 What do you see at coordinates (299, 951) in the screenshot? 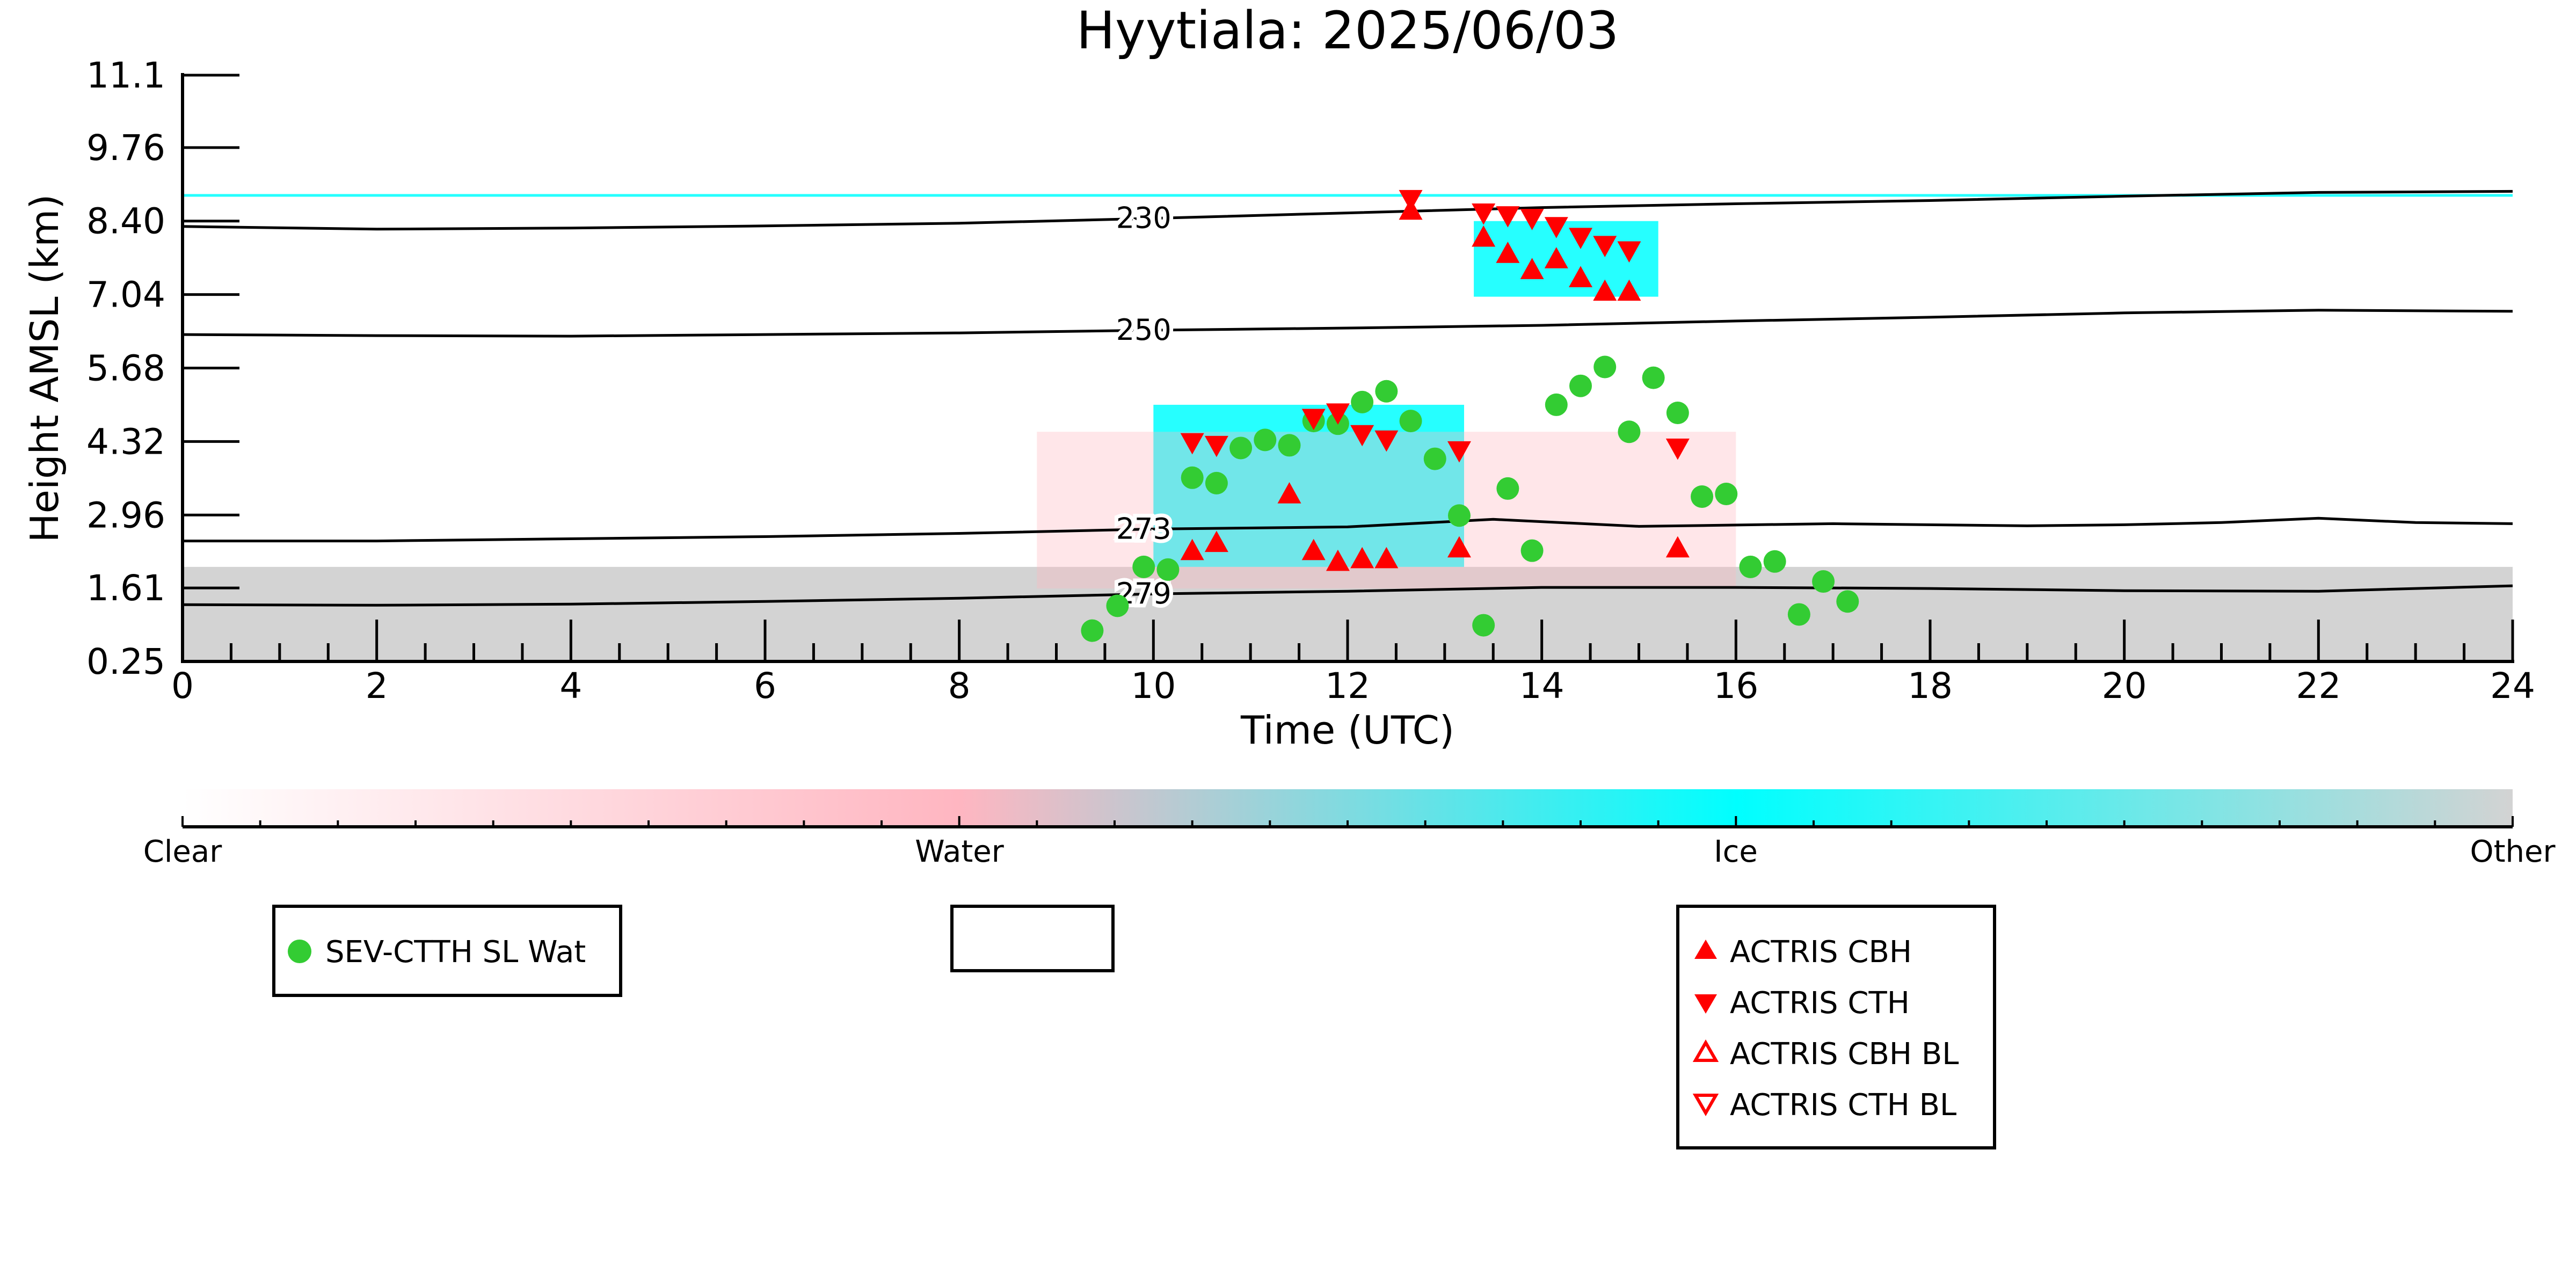
I see `legend-marker-sev-ctth` at bounding box center [299, 951].